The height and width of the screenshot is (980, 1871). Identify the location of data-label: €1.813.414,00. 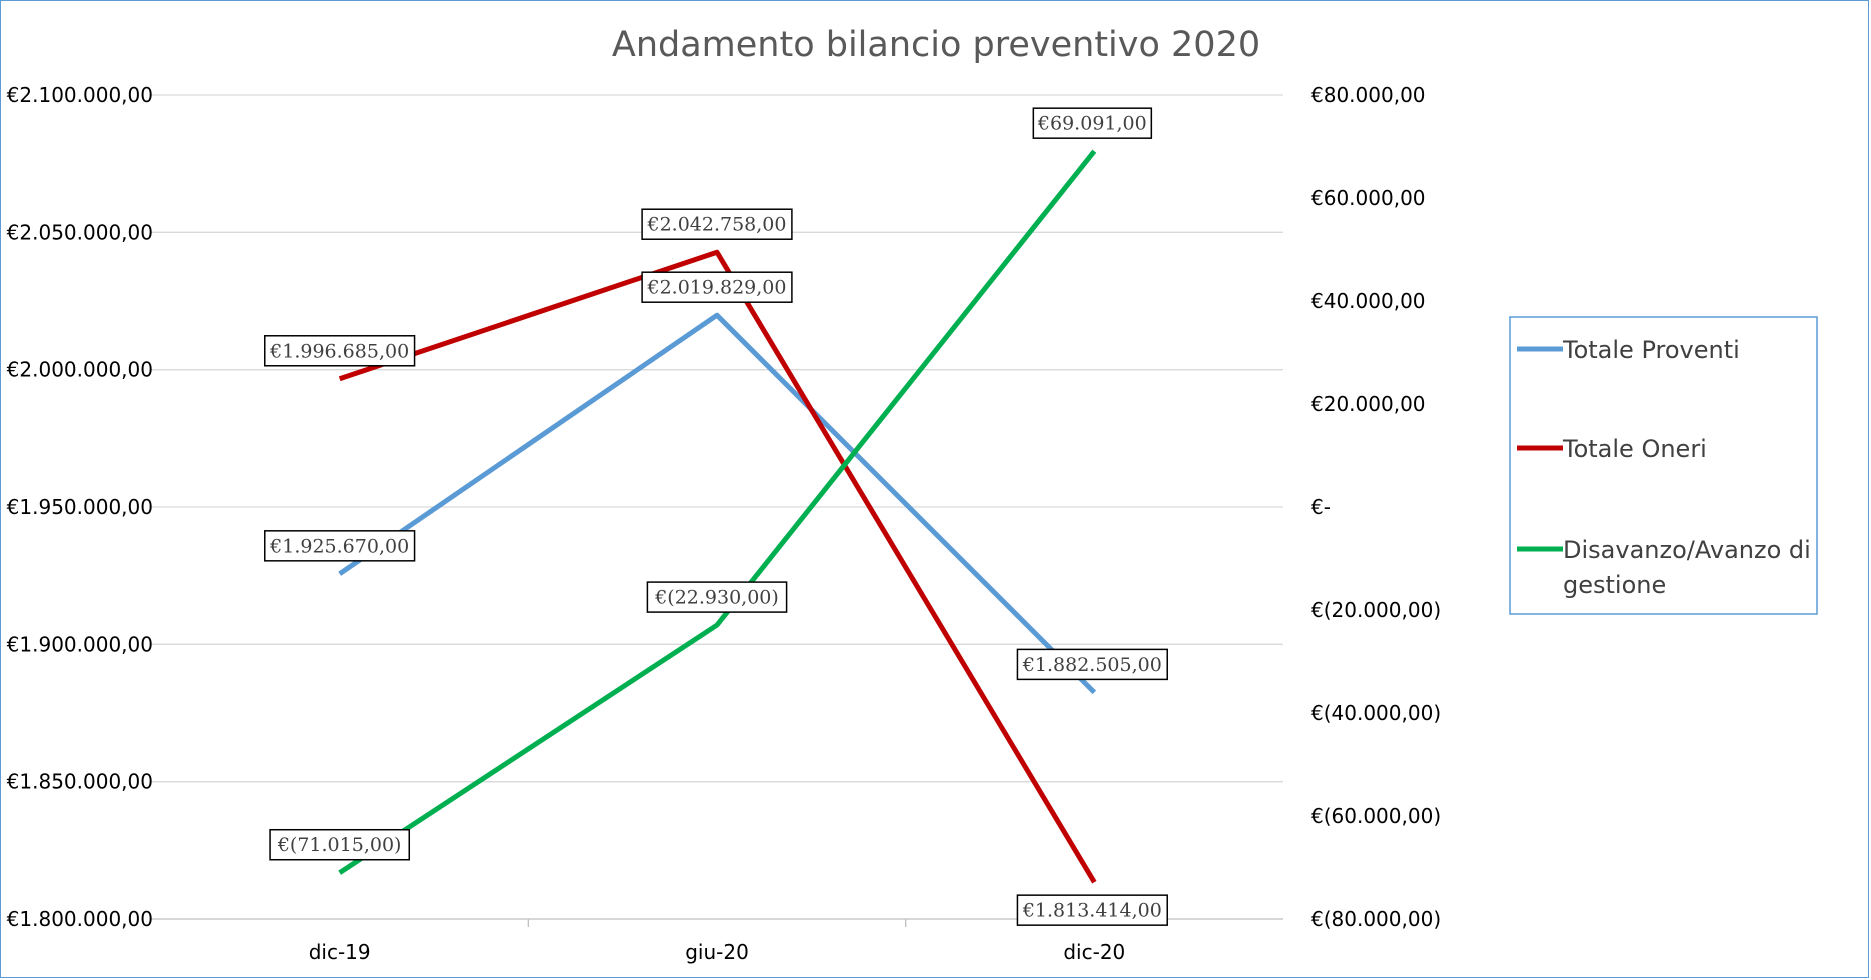
(1092, 910).